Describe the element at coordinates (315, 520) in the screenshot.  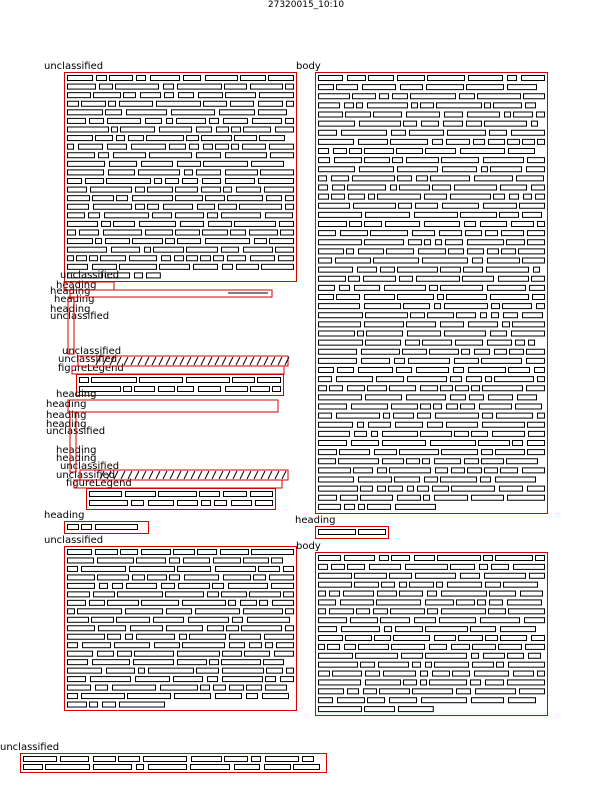
I see `region-label-heading-right: heading` at that location.